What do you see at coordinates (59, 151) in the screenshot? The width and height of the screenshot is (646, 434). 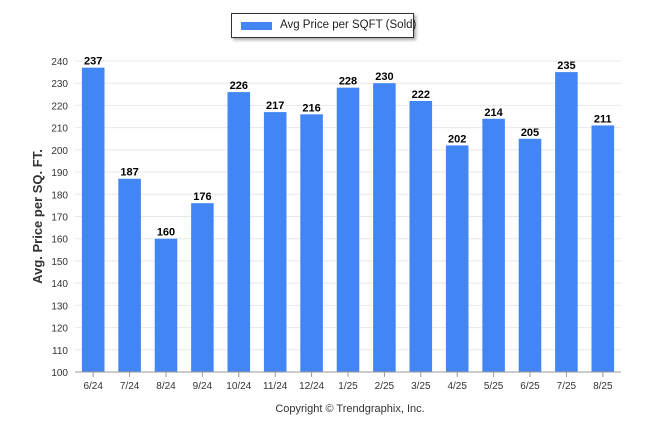 I see `y-tick-label: 200` at bounding box center [59, 151].